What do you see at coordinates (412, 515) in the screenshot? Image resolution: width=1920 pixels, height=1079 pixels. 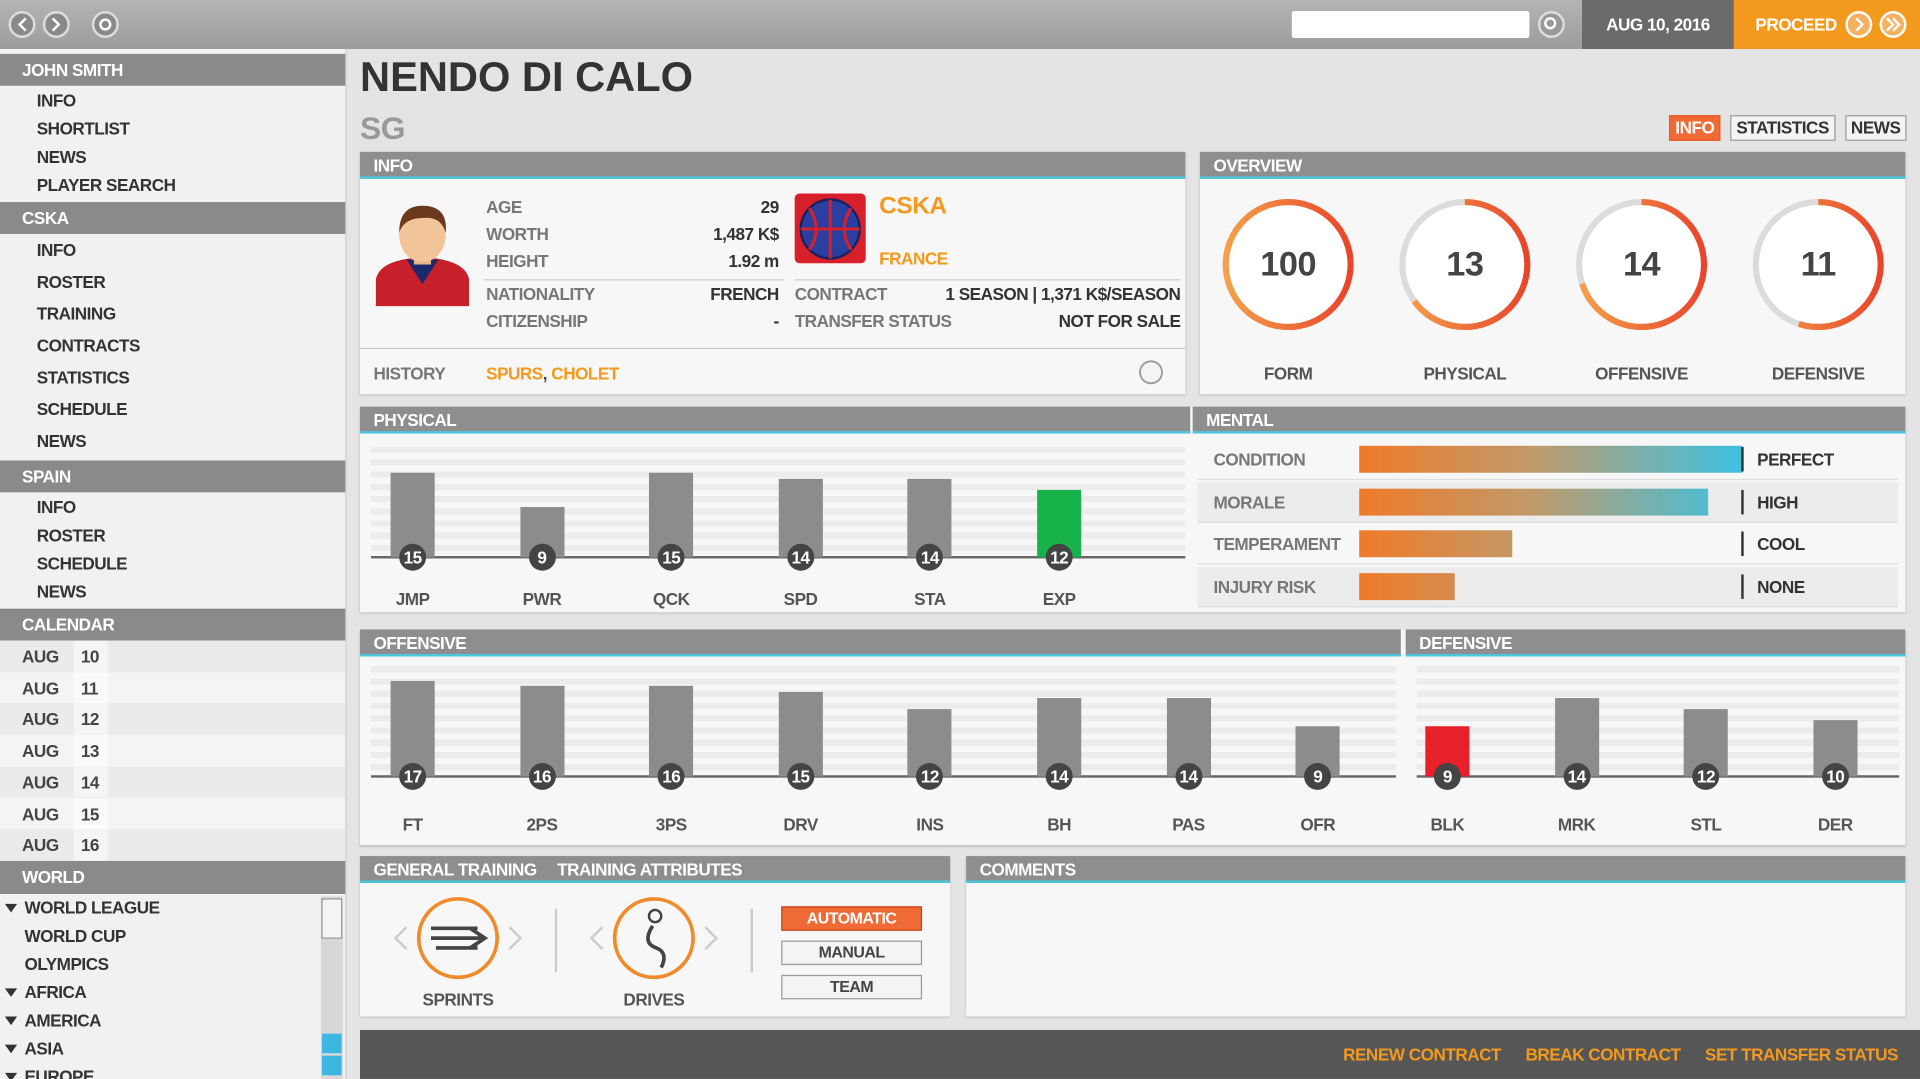 I see `attribute-bar` at bounding box center [412, 515].